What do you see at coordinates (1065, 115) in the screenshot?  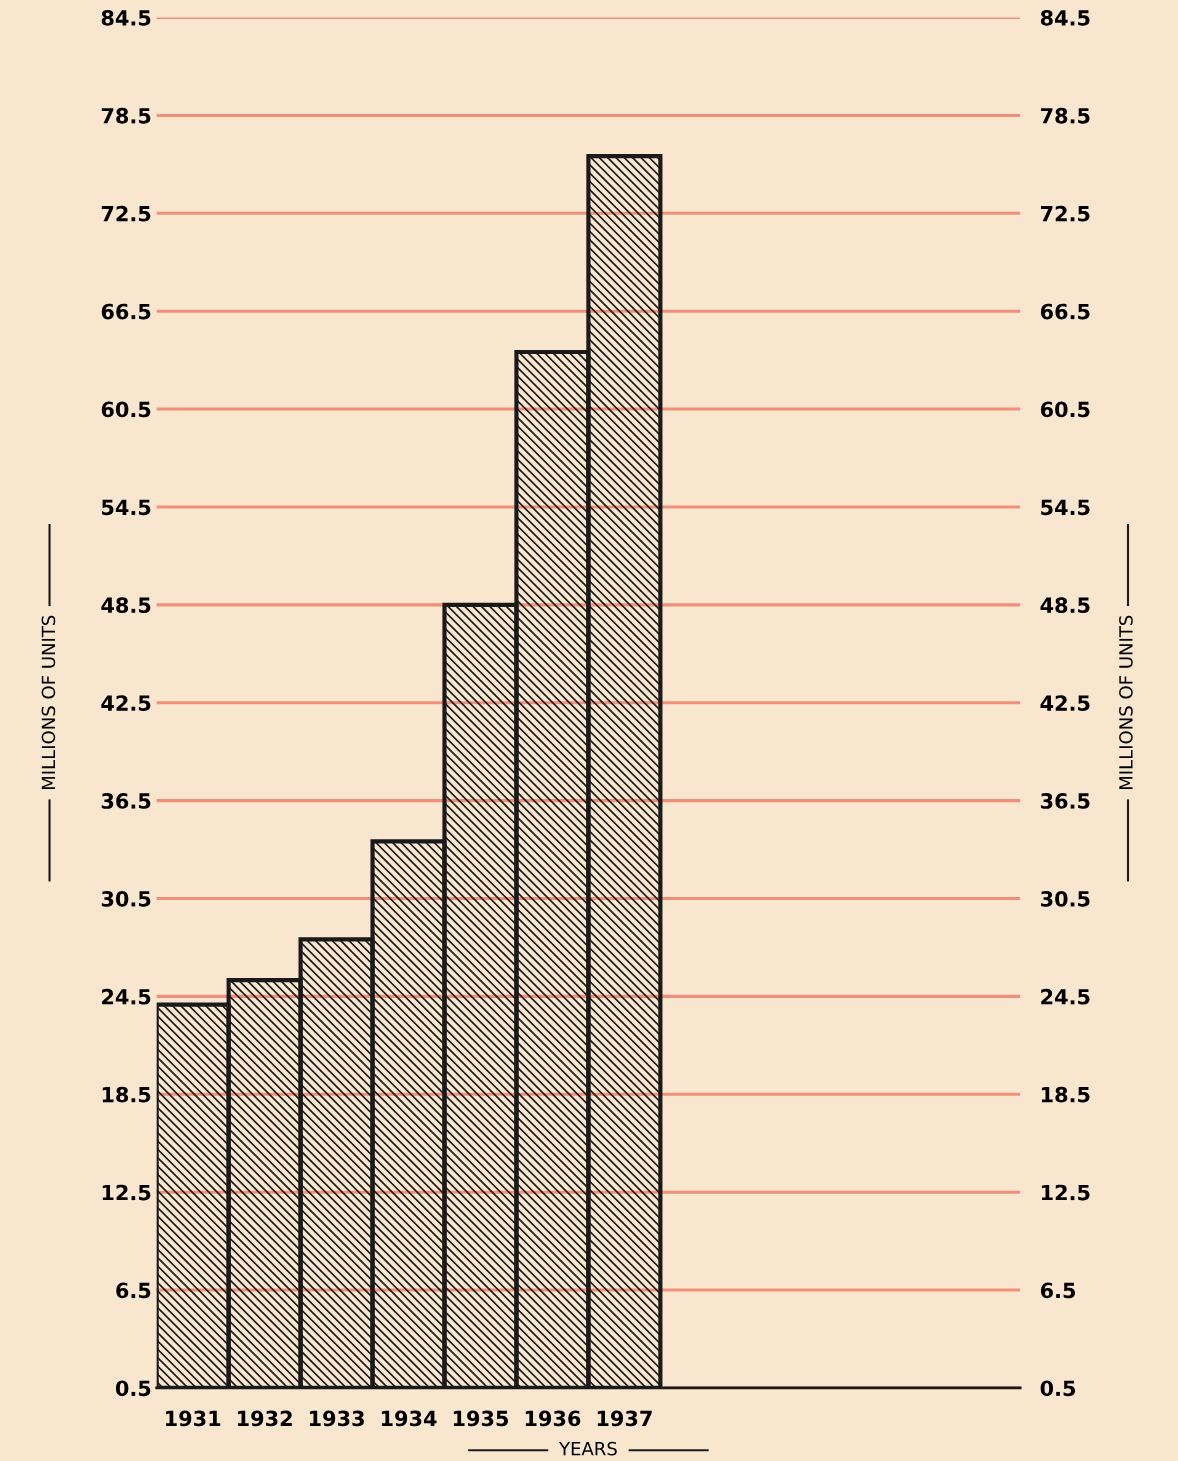 I see `y2-tick-label: 78.5` at bounding box center [1065, 115].